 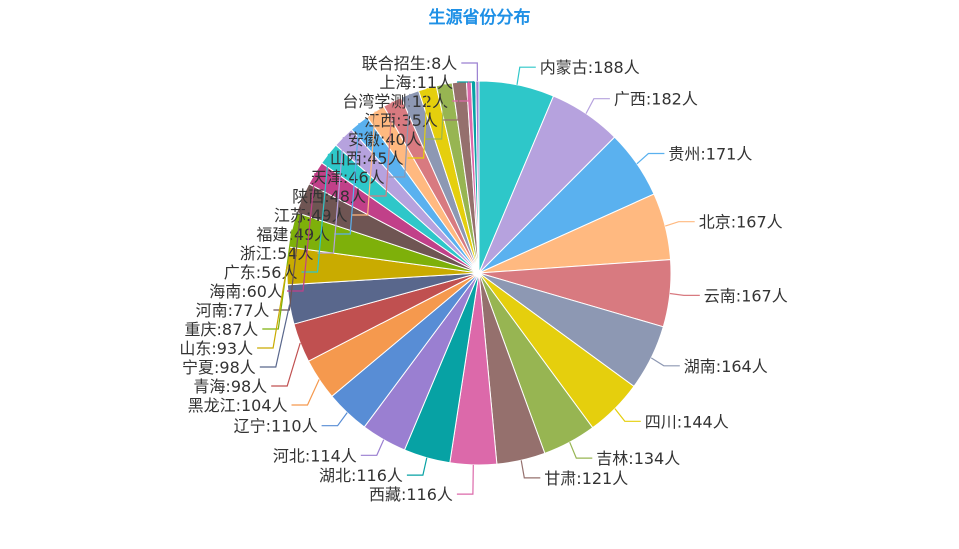 What do you see at coordinates (277, 253) in the screenshot?
I see `data-label-浙江: 浙江:54人` at bounding box center [277, 253].